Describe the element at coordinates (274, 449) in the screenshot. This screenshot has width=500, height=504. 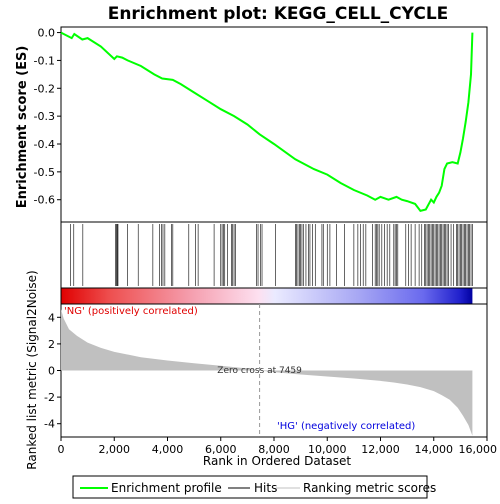
I see `rank-x-tick-label: 8,000` at that location.